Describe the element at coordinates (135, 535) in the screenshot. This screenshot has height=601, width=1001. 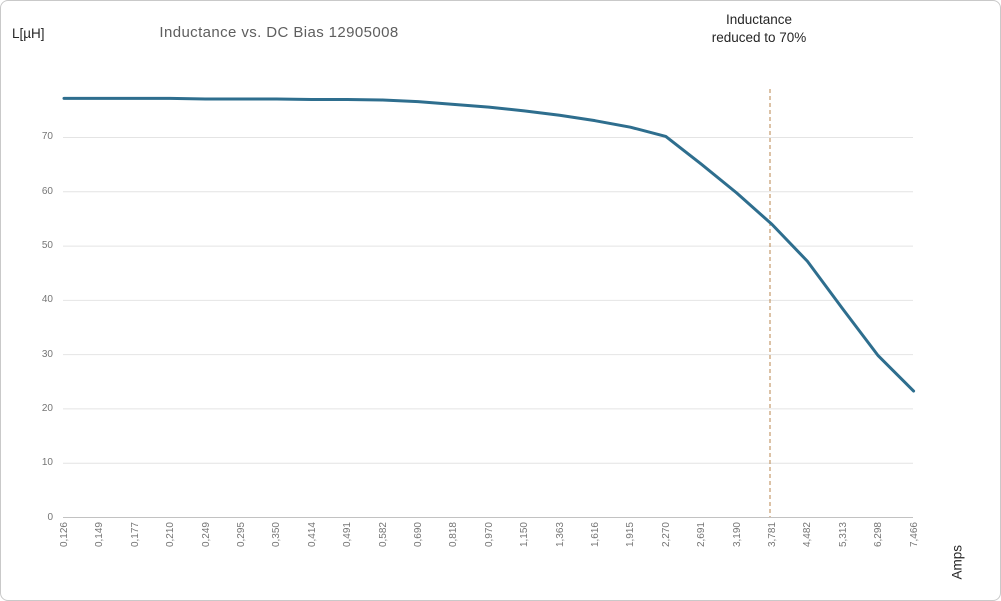
I see `x-tick-label: 0,177` at that location.